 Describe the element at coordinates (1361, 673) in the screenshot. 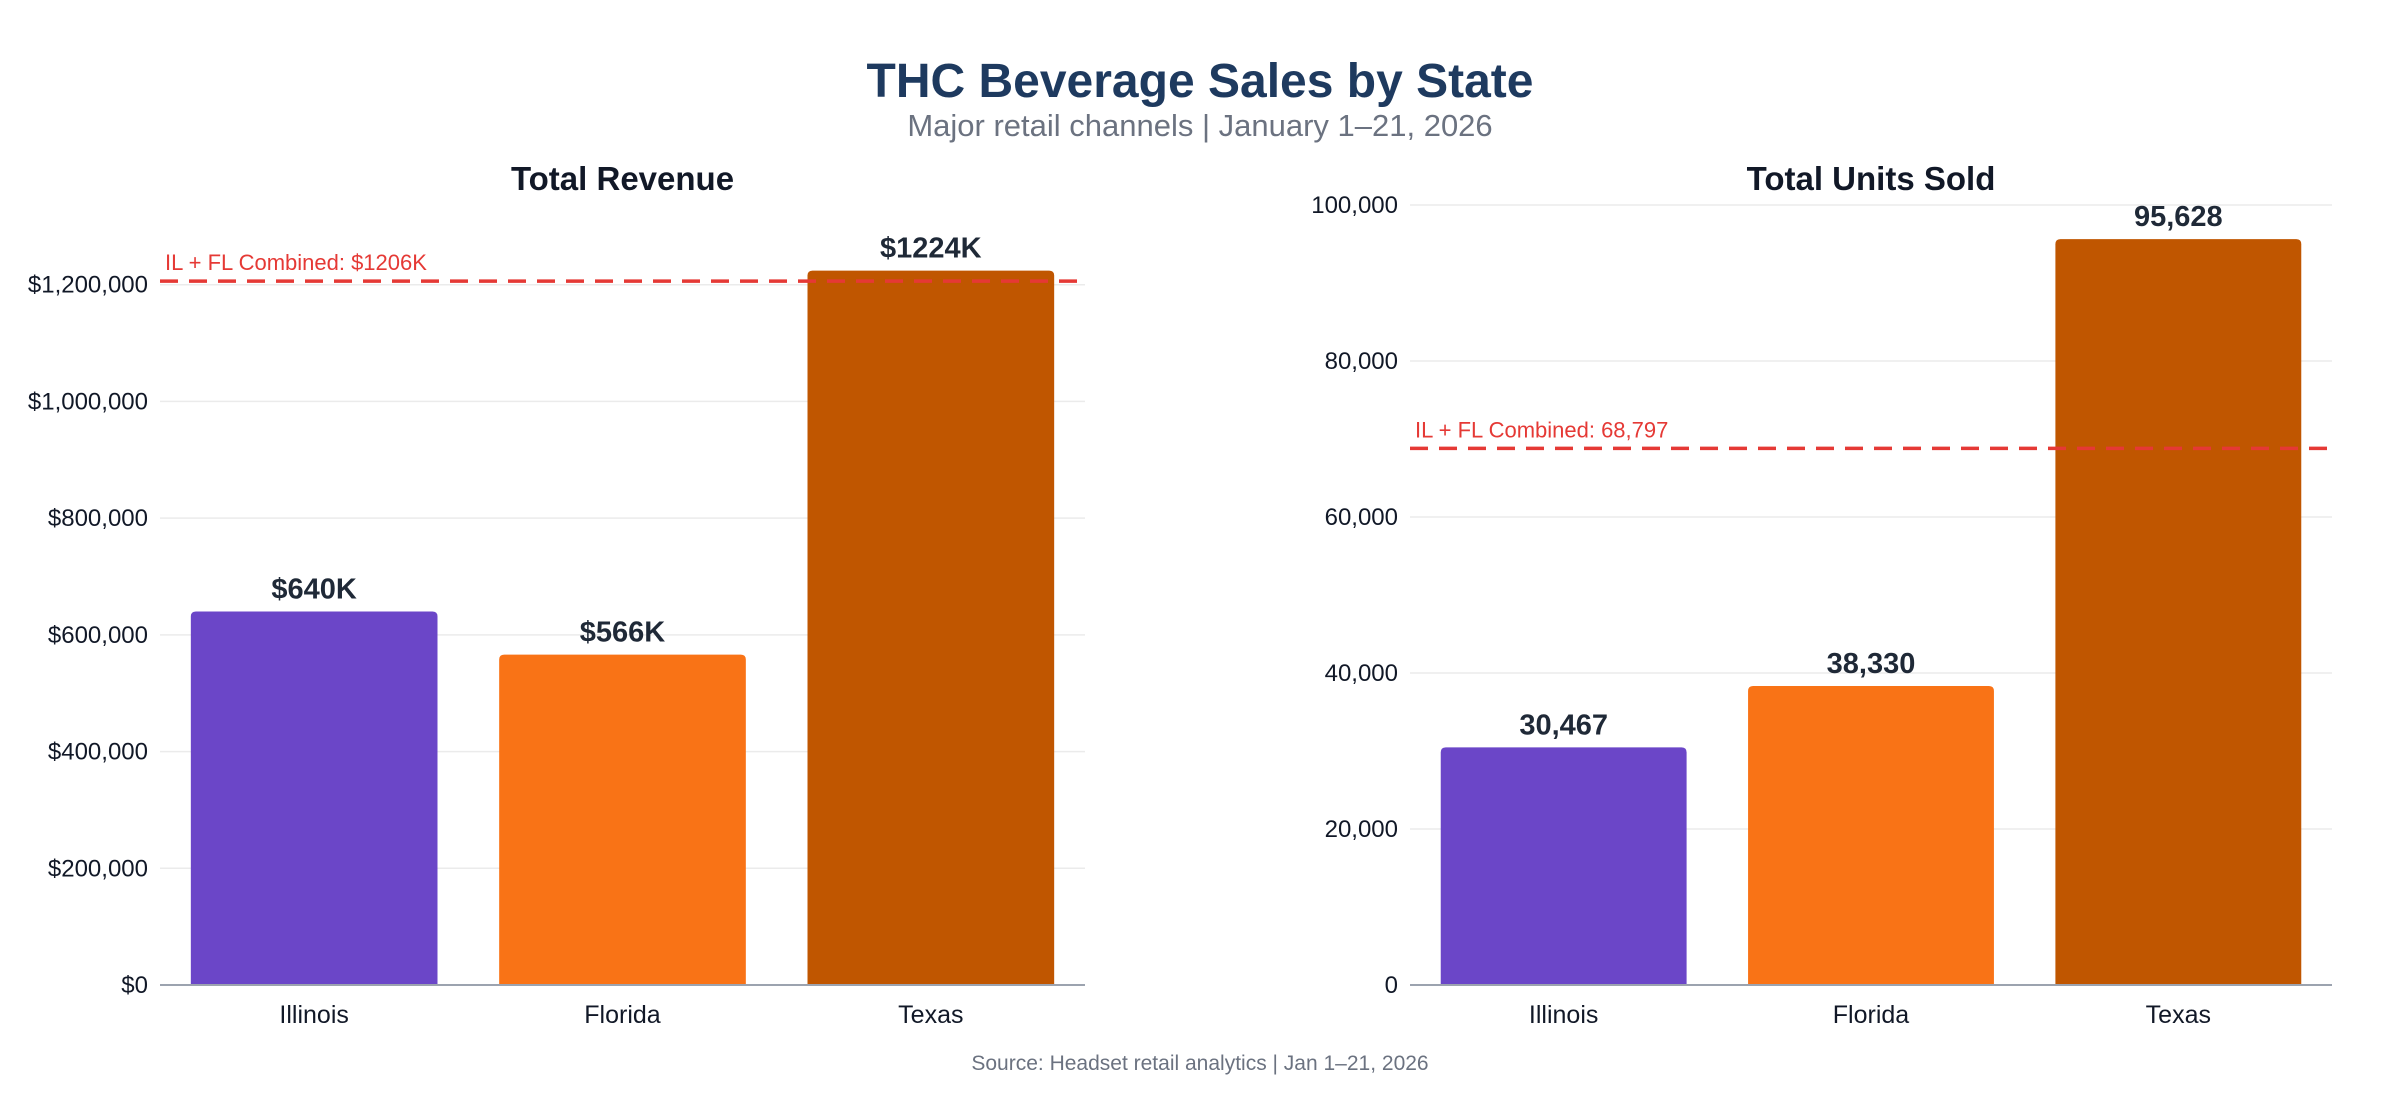

I see `y-tick-label: 40,000` at that location.